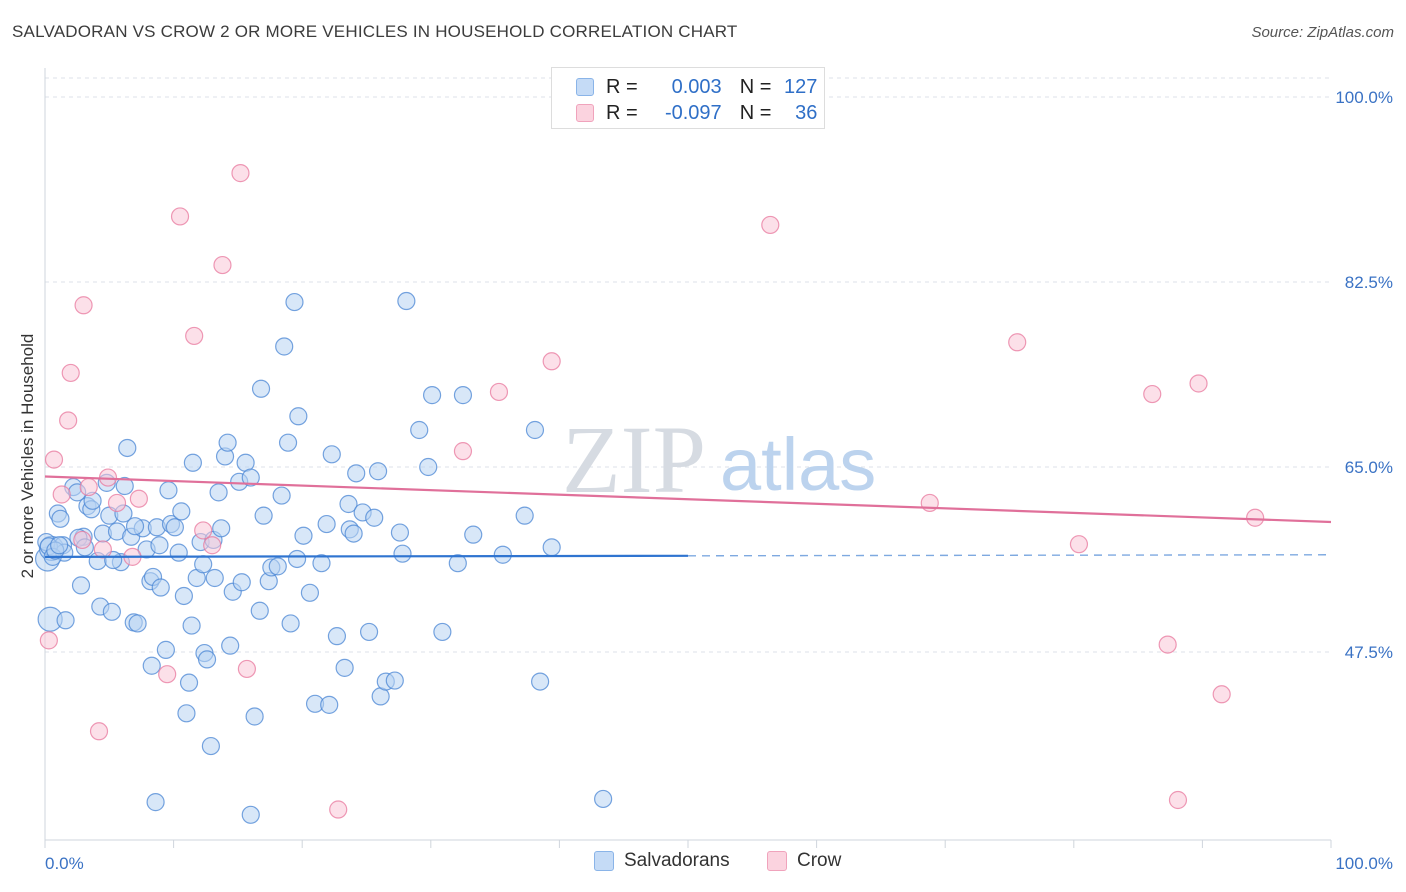 Image resolution: width=1406 pixels, height=892 pixels. I want to click on legend-item-crow: Crow, so click(804, 861).